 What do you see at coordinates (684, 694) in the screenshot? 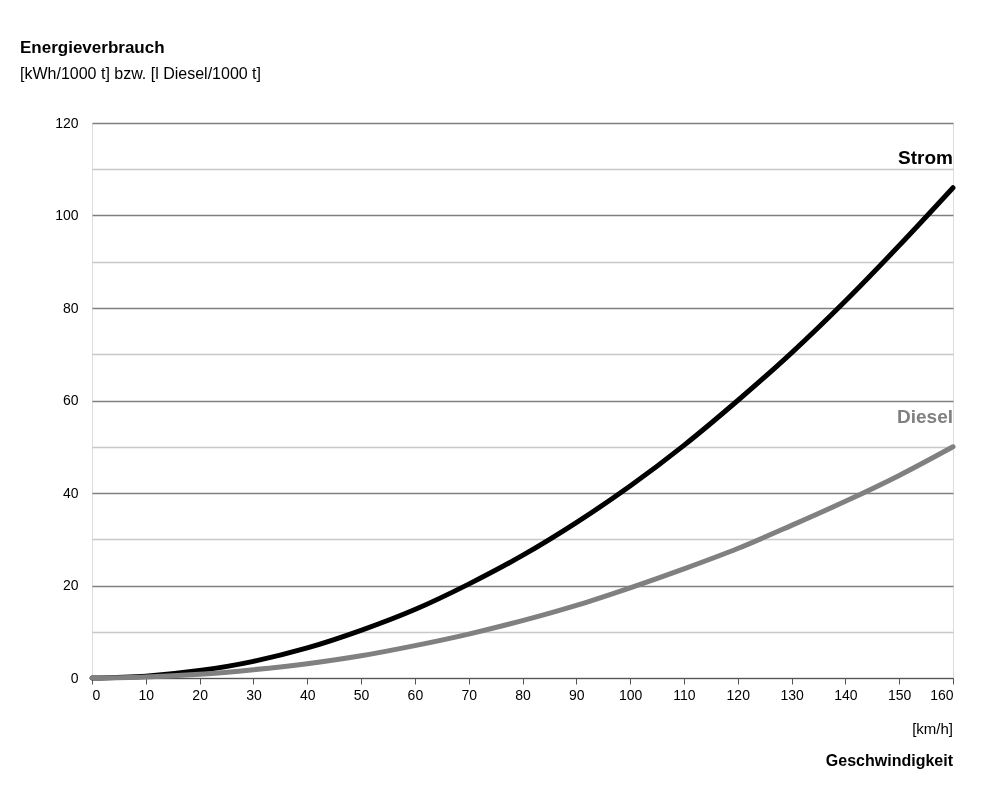
I see `x-tick-label: 110` at bounding box center [684, 694].